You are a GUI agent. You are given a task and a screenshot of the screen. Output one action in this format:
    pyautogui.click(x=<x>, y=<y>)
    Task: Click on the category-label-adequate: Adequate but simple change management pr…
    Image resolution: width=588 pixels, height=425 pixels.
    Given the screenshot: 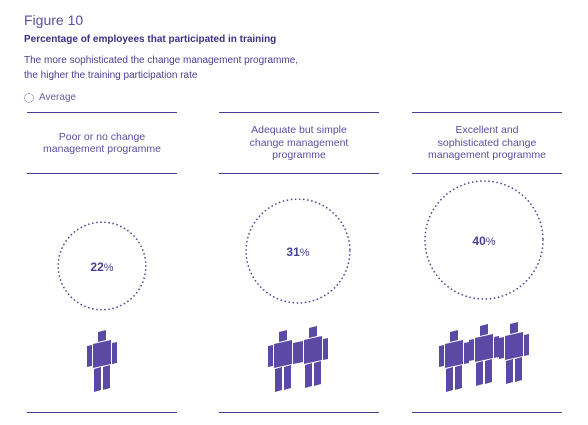 What is the action you would take?
    pyautogui.click(x=299, y=143)
    